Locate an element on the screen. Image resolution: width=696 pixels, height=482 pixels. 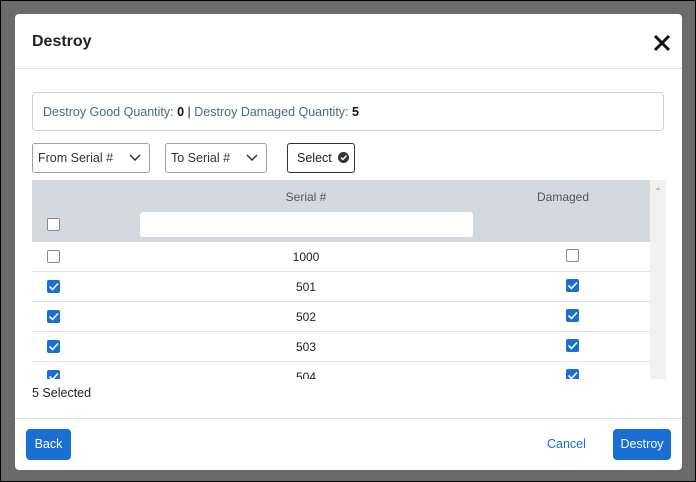
from-dropdown: From Serial # is located at coordinates (91, 158).